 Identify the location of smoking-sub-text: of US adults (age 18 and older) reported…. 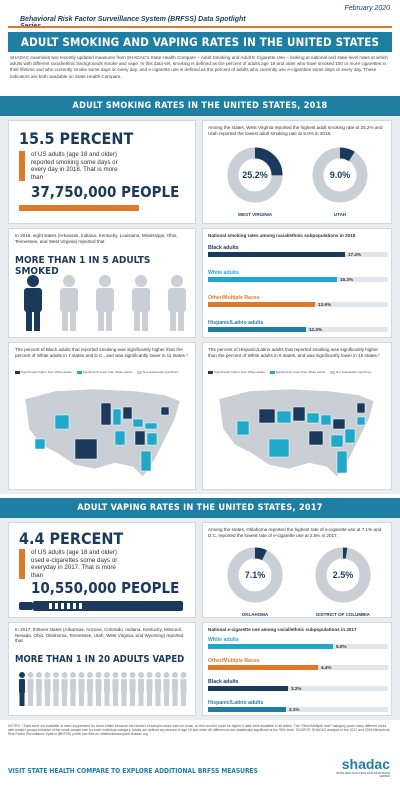
(74, 166).